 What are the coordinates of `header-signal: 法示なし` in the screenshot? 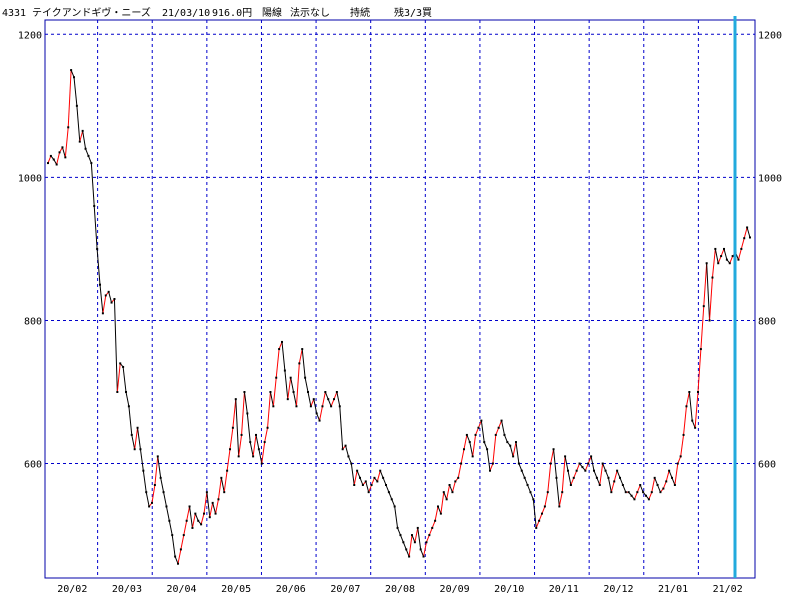 It's located at (310, 12).